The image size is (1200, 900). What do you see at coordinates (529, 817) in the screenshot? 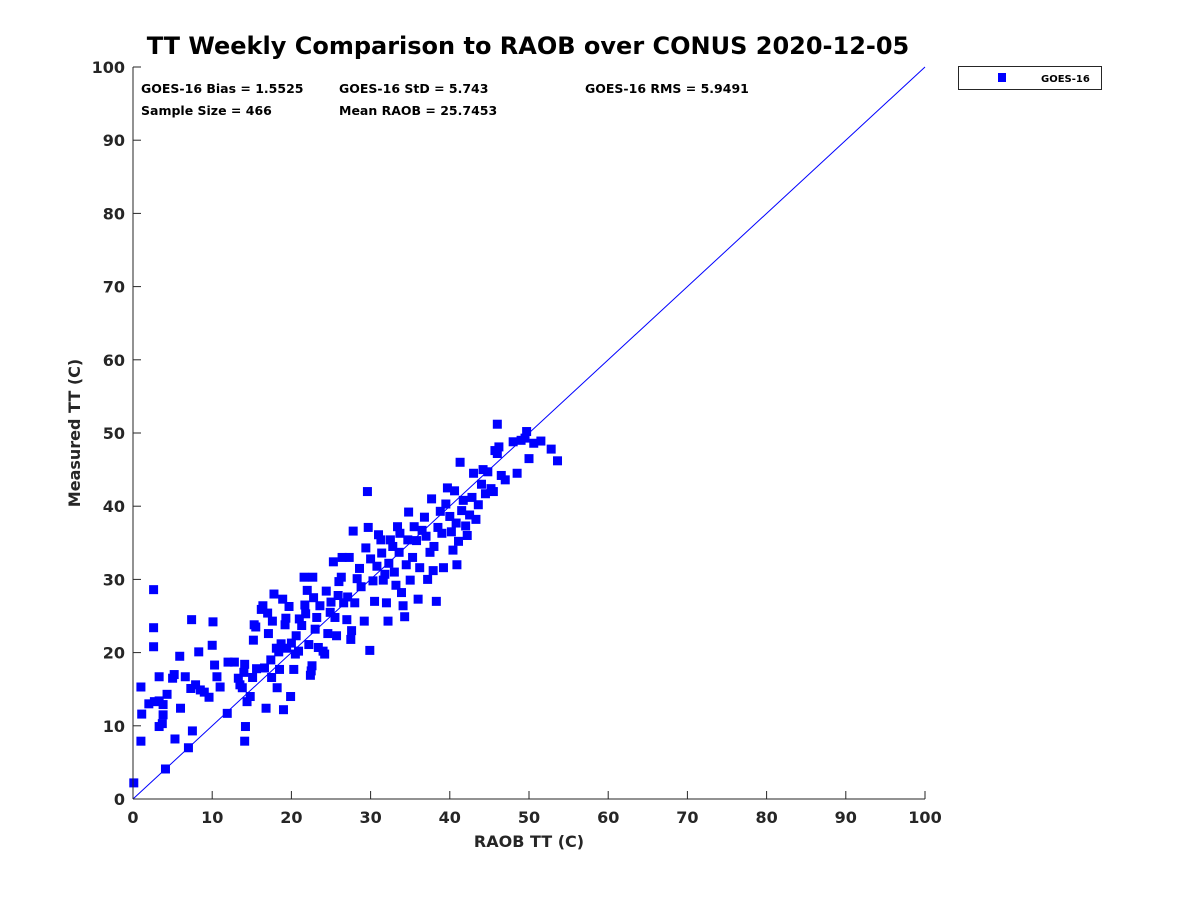
I see `x-tick-label: 50` at bounding box center [529, 817].